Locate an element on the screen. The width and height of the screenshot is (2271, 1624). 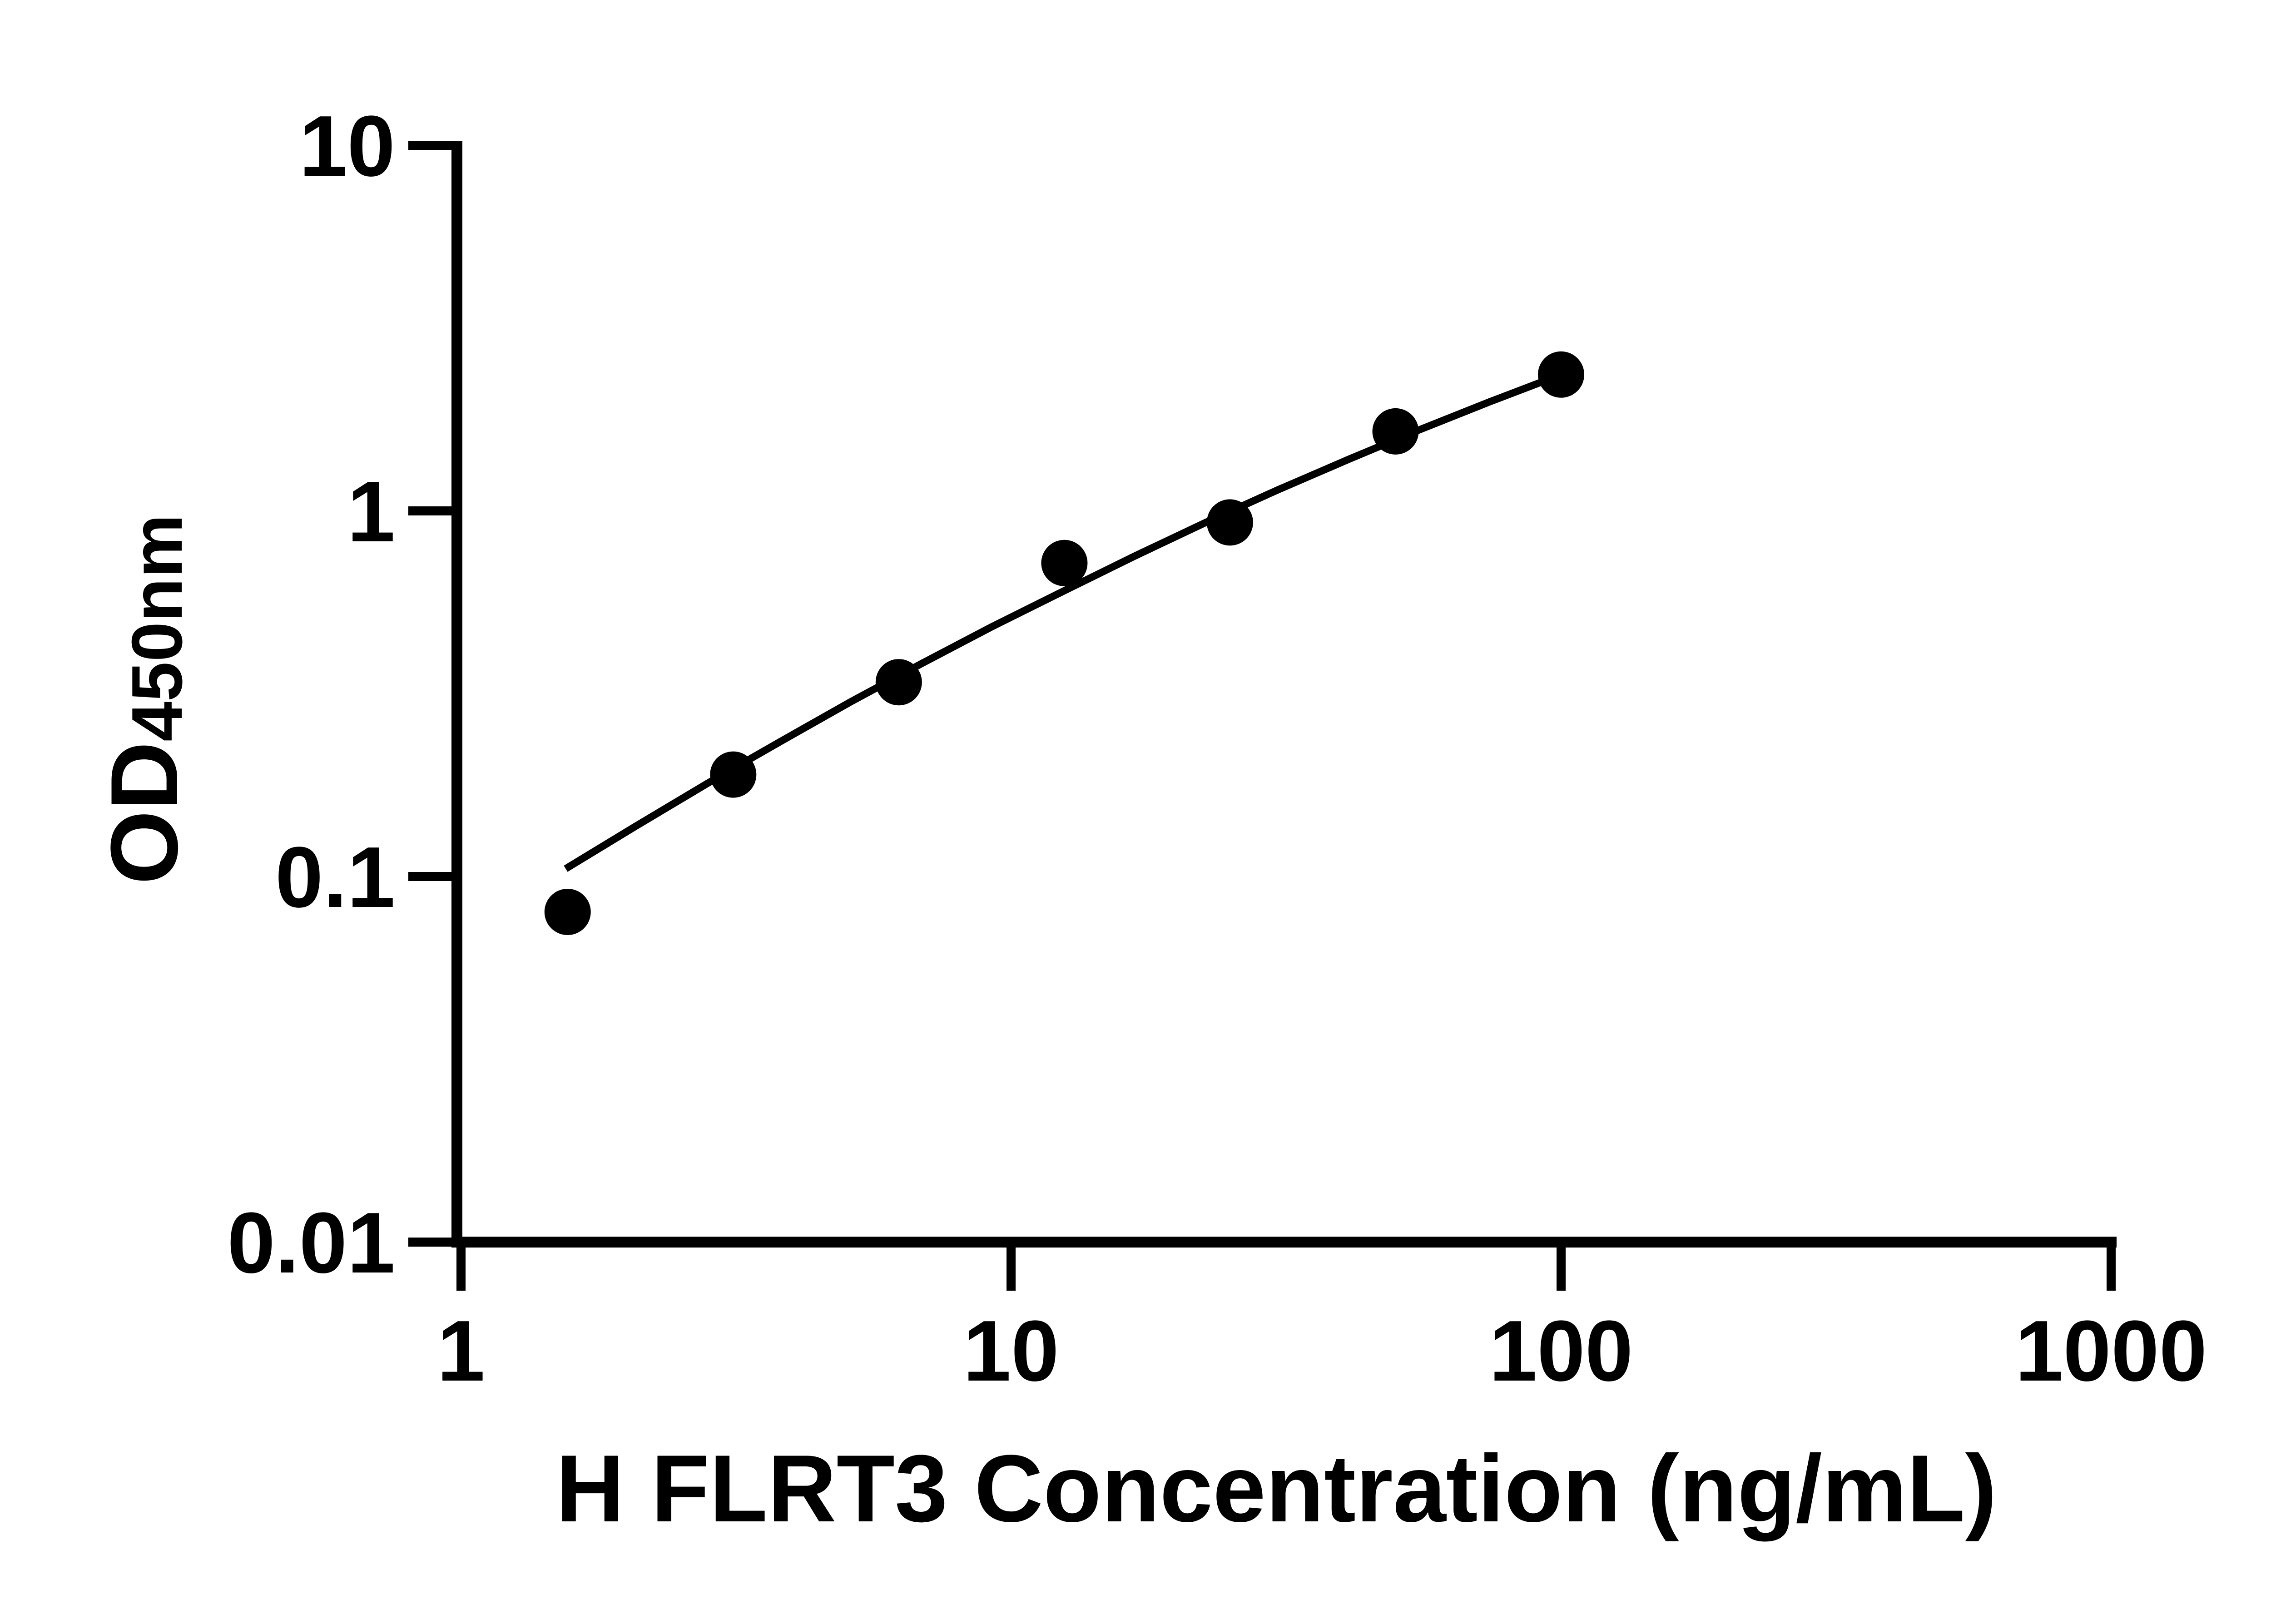
y-tick-label: 1 is located at coordinates (371, 512).